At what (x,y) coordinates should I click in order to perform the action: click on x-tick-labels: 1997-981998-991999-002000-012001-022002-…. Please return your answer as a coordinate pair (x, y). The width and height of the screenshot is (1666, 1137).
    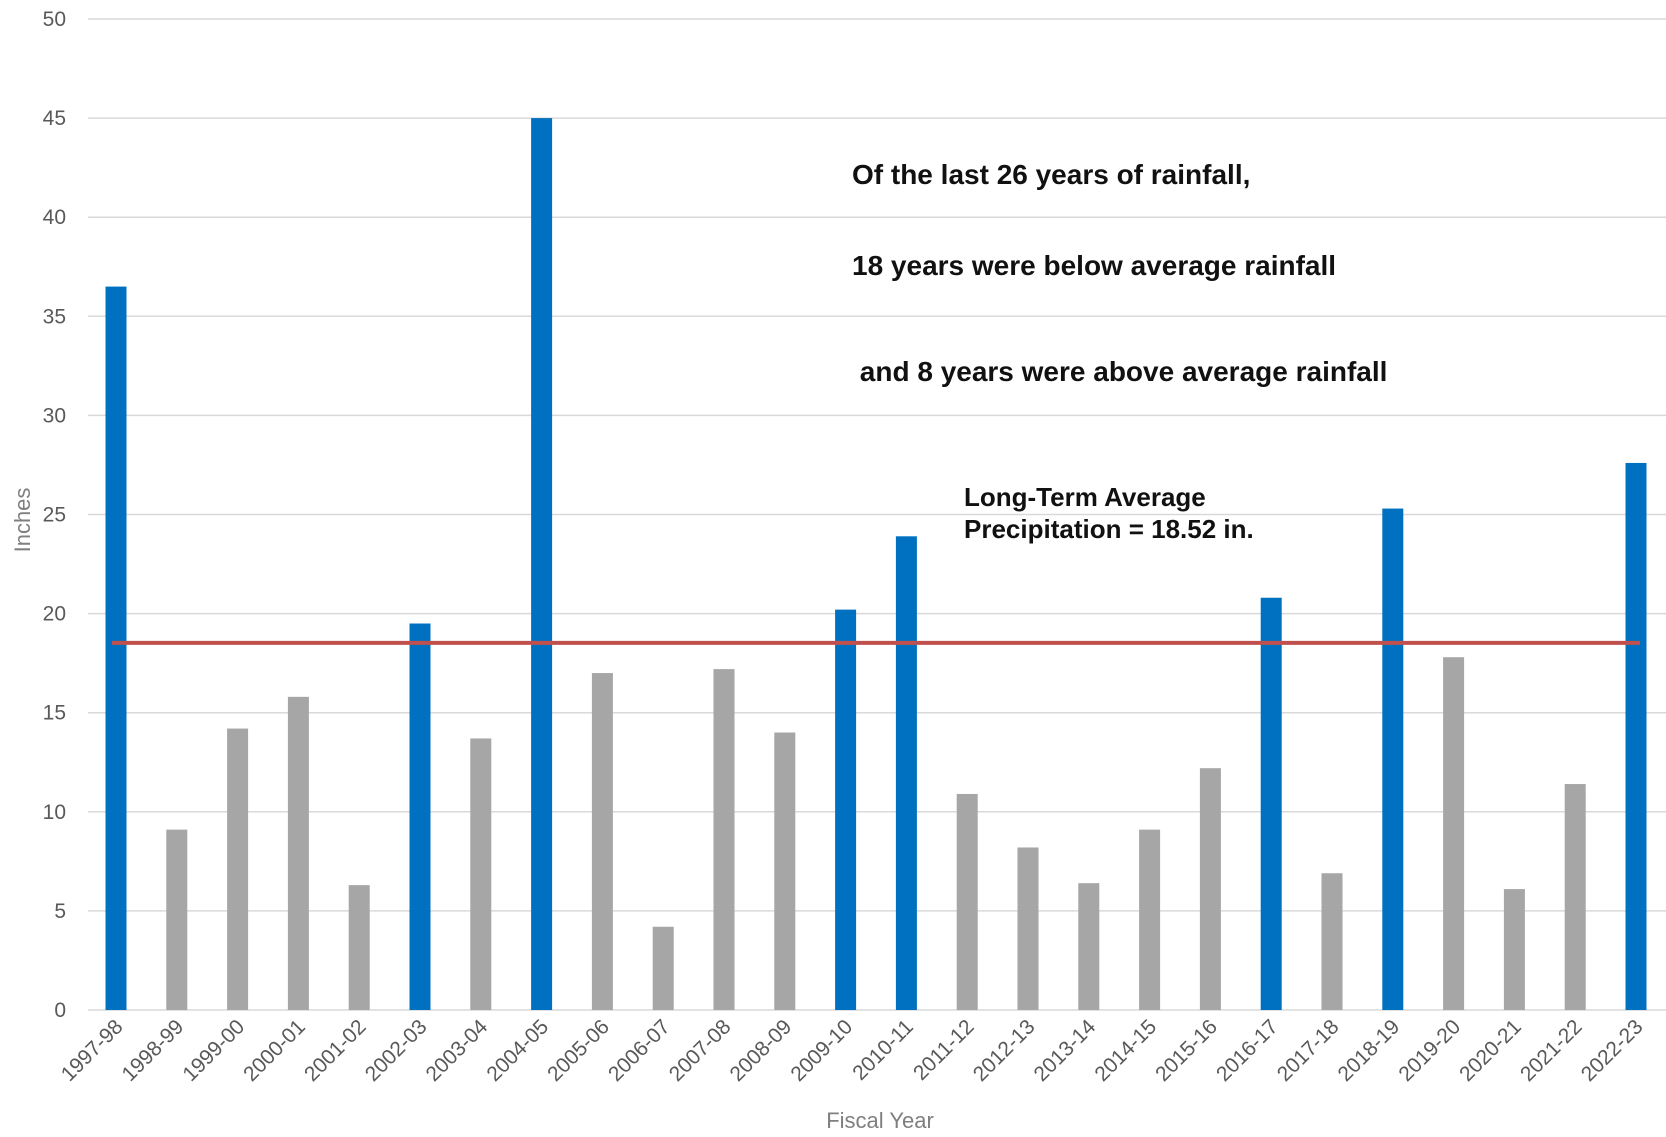
    Looking at the image, I should click on (852, 1050).